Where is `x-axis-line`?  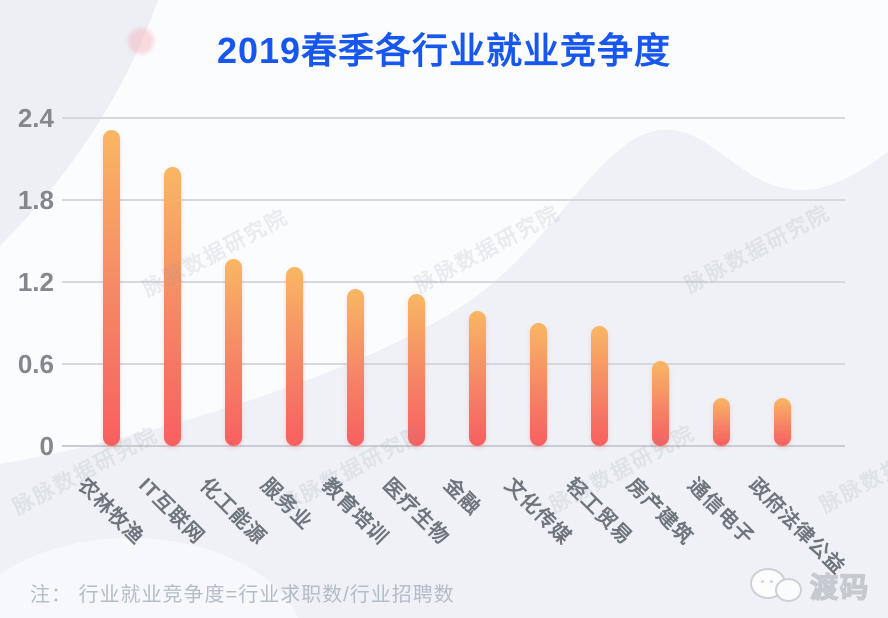
x-axis-line is located at coordinates (453, 446).